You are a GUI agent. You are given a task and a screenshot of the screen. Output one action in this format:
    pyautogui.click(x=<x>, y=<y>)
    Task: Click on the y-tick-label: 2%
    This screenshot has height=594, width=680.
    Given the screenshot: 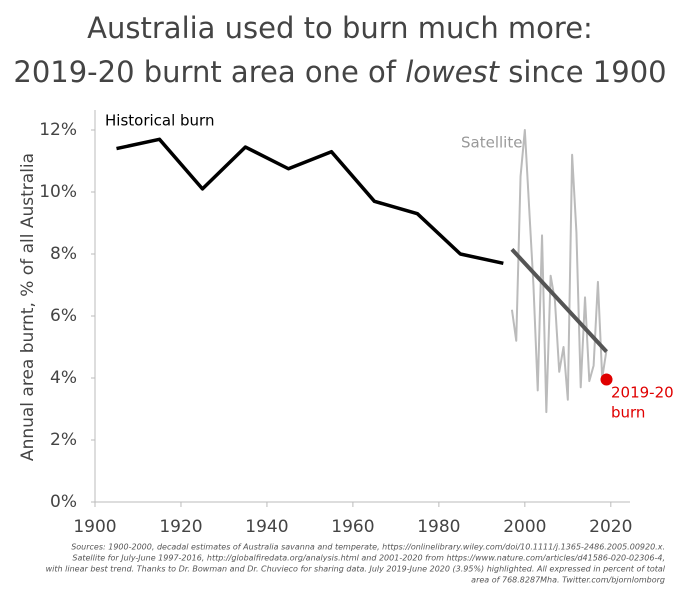 What is the action you would take?
    pyautogui.click(x=63, y=440)
    